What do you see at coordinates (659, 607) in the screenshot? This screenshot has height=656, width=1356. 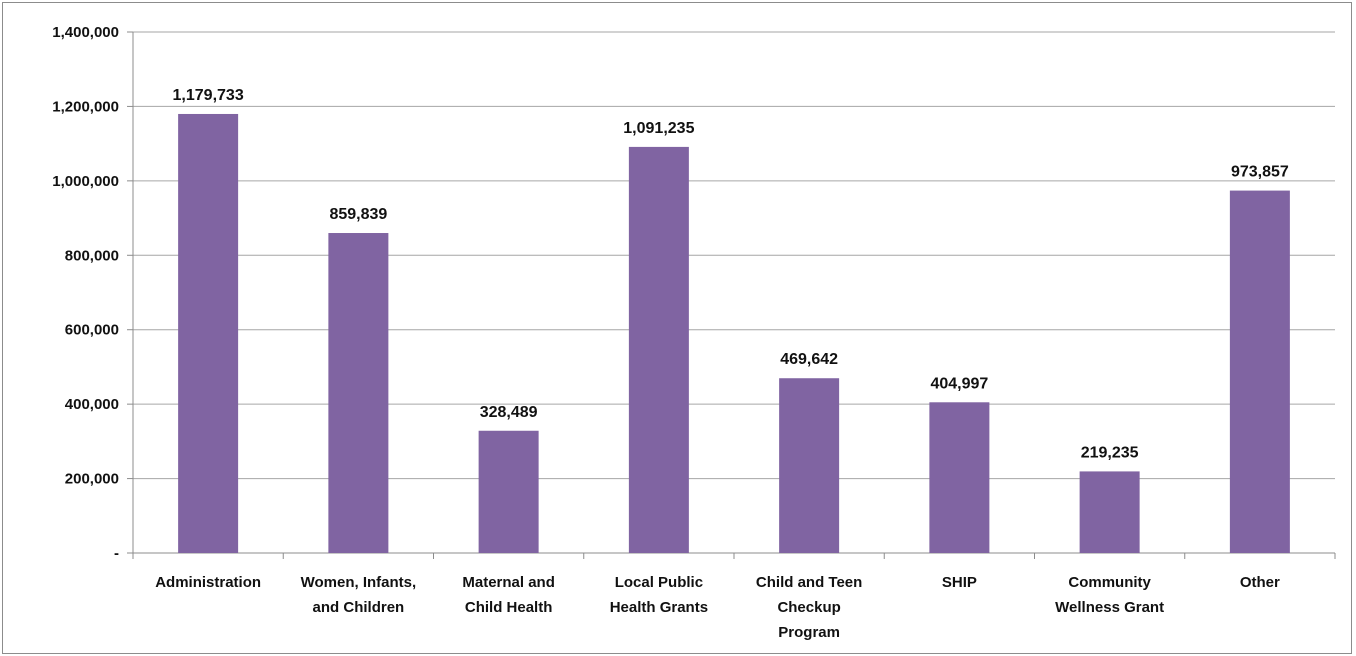 I see `x-tick-label: Health Grants` at bounding box center [659, 607].